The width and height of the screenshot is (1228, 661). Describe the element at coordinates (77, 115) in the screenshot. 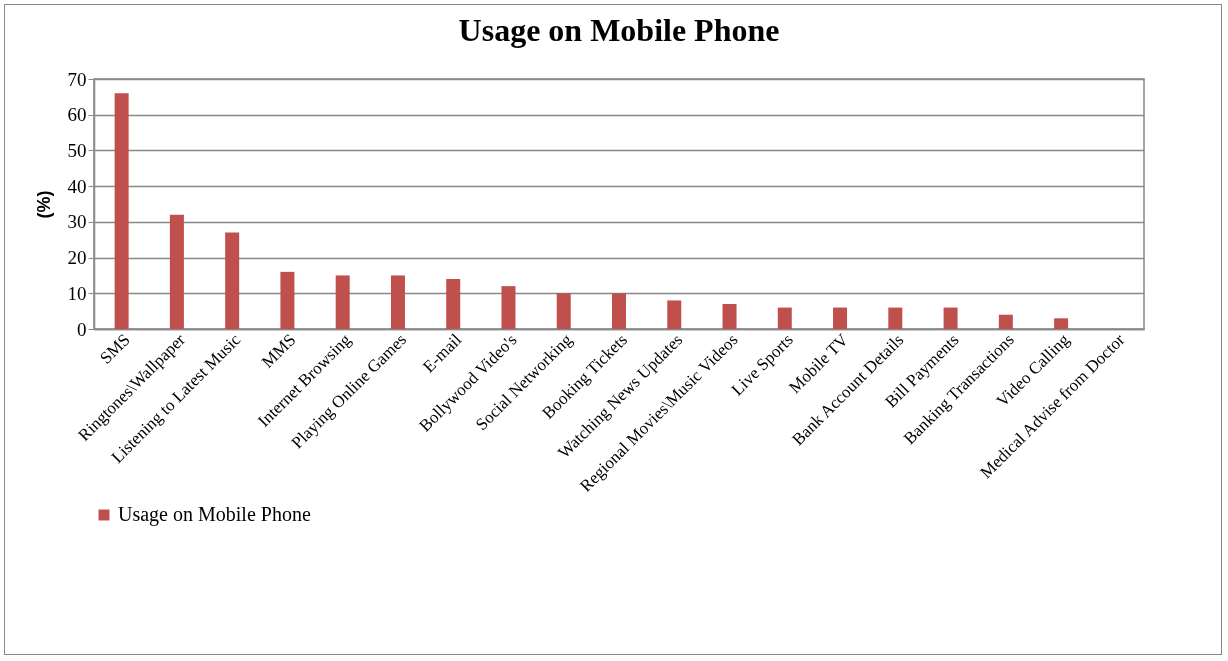

I see `y-tick-label: 60` at that location.